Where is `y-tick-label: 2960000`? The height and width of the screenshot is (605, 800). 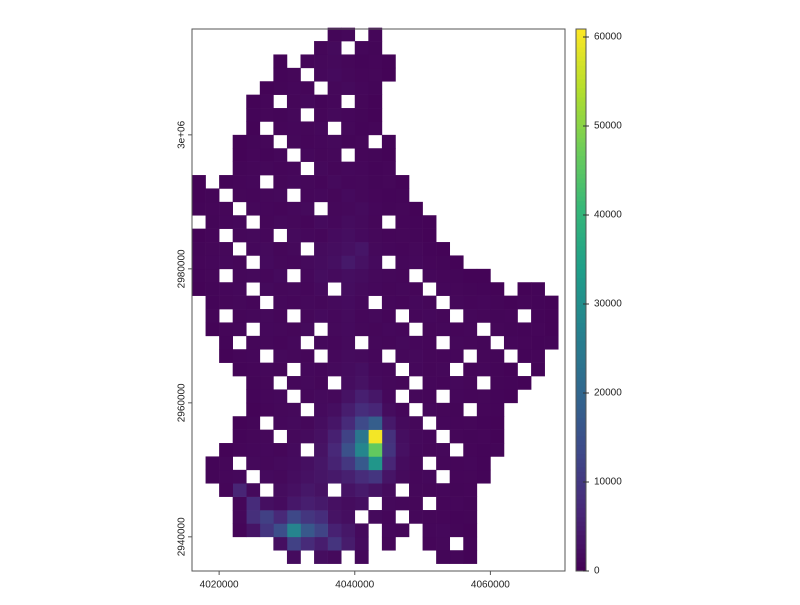 y-tick-label: 2960000 is located at coordinates (182, 402).